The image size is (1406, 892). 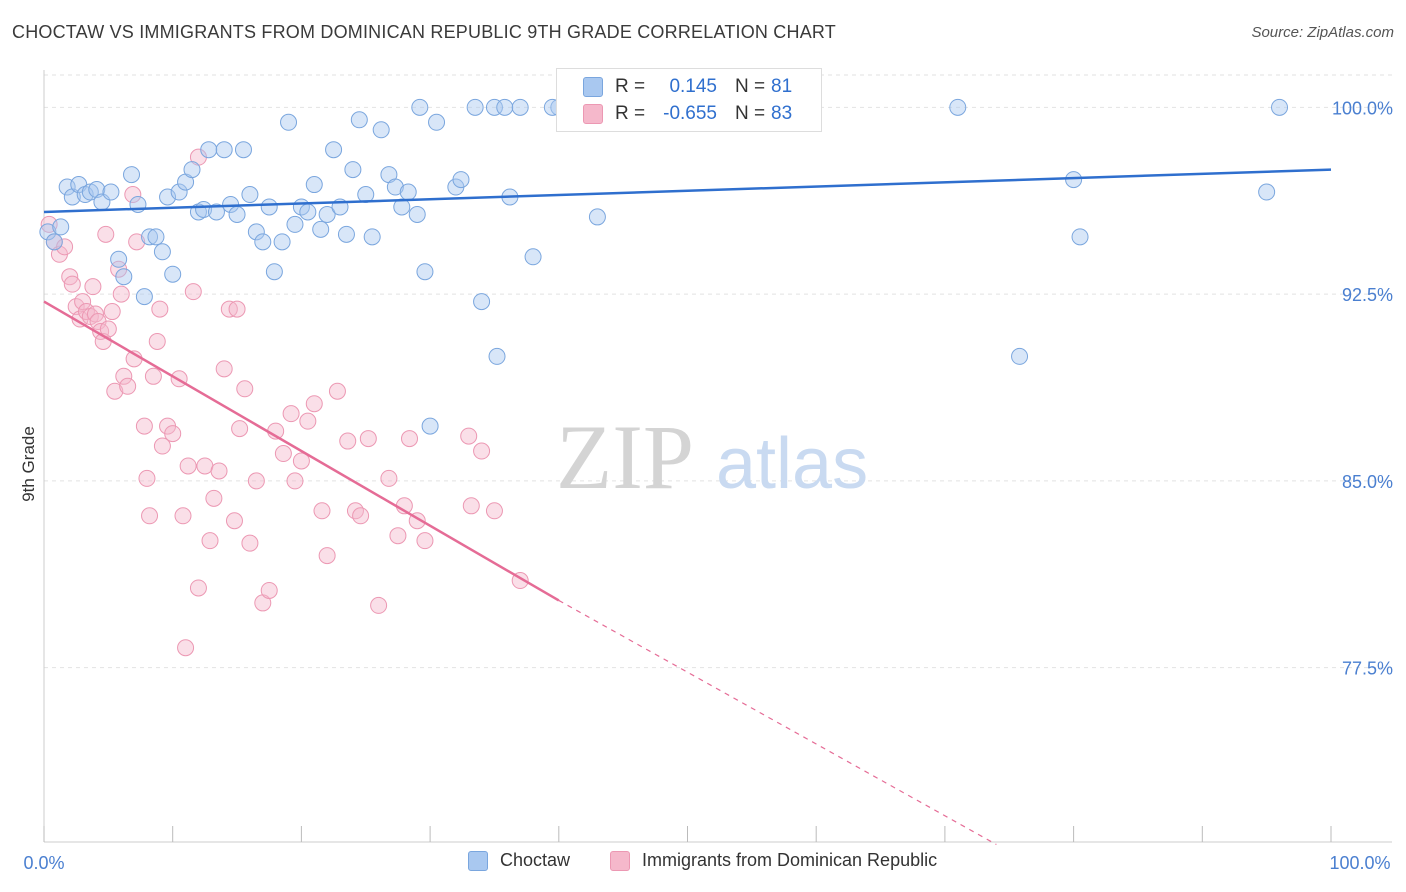 What do you see at coordinates (1367, 669) in the screenshot?
I see `y-tick-label: 77.5%` at bounding box center [1367, 669].